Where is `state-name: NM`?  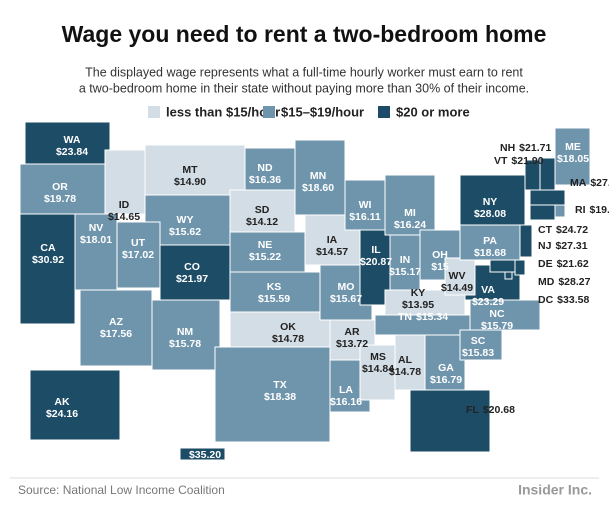 state-name: NM is located at coordinates (185, 332).